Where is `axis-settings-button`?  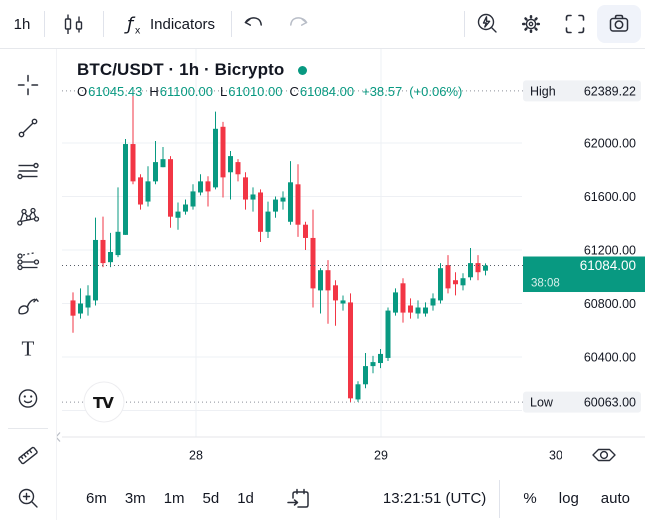
axis-settings-button is located at coordinates (604, 455).